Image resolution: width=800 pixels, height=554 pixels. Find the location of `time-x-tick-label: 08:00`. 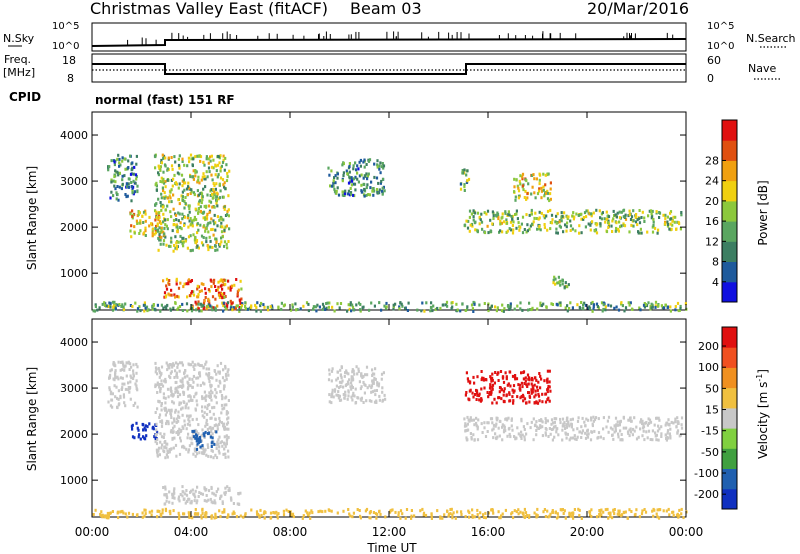

time-x-tick-label: 08:00 is located at coordinates (290, 532).